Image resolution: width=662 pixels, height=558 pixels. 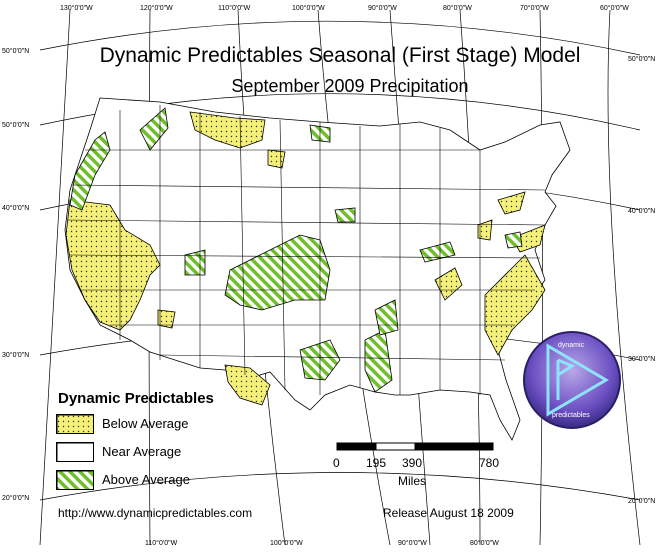 What do you see at coordinates (76, 8) in the screenshot?
I see `lon-label-top-130: 130°0'0"W` at bounding box center [76, 8].